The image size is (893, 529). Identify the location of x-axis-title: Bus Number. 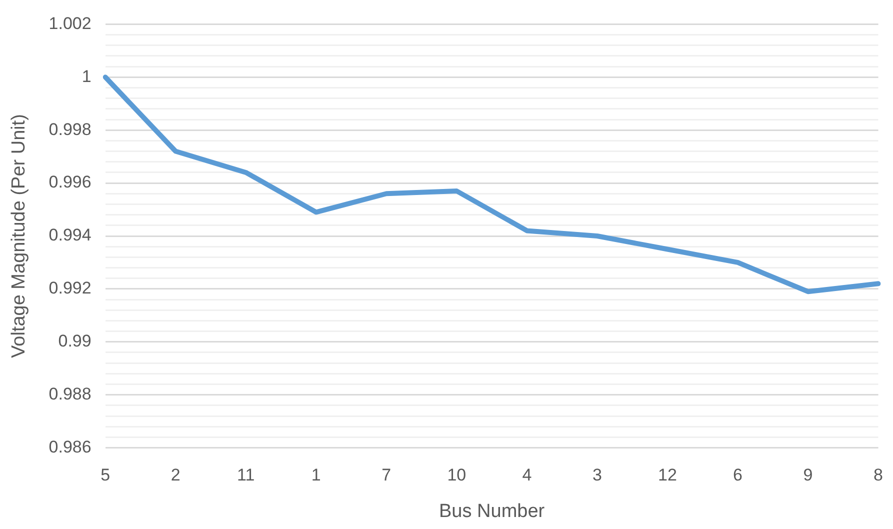
(492, 511).